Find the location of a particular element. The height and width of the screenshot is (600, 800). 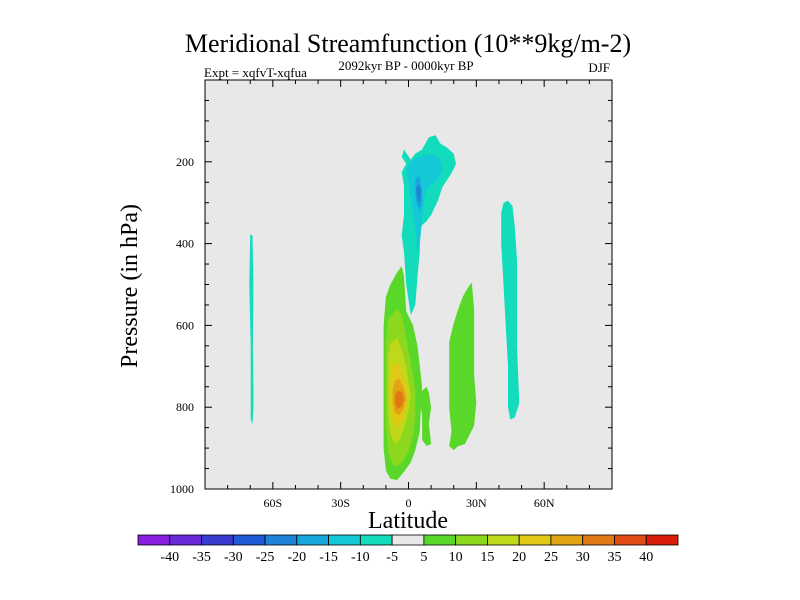

experiment-label: Expt = xqfvT-xqfua is located at coordinates (255, 72).